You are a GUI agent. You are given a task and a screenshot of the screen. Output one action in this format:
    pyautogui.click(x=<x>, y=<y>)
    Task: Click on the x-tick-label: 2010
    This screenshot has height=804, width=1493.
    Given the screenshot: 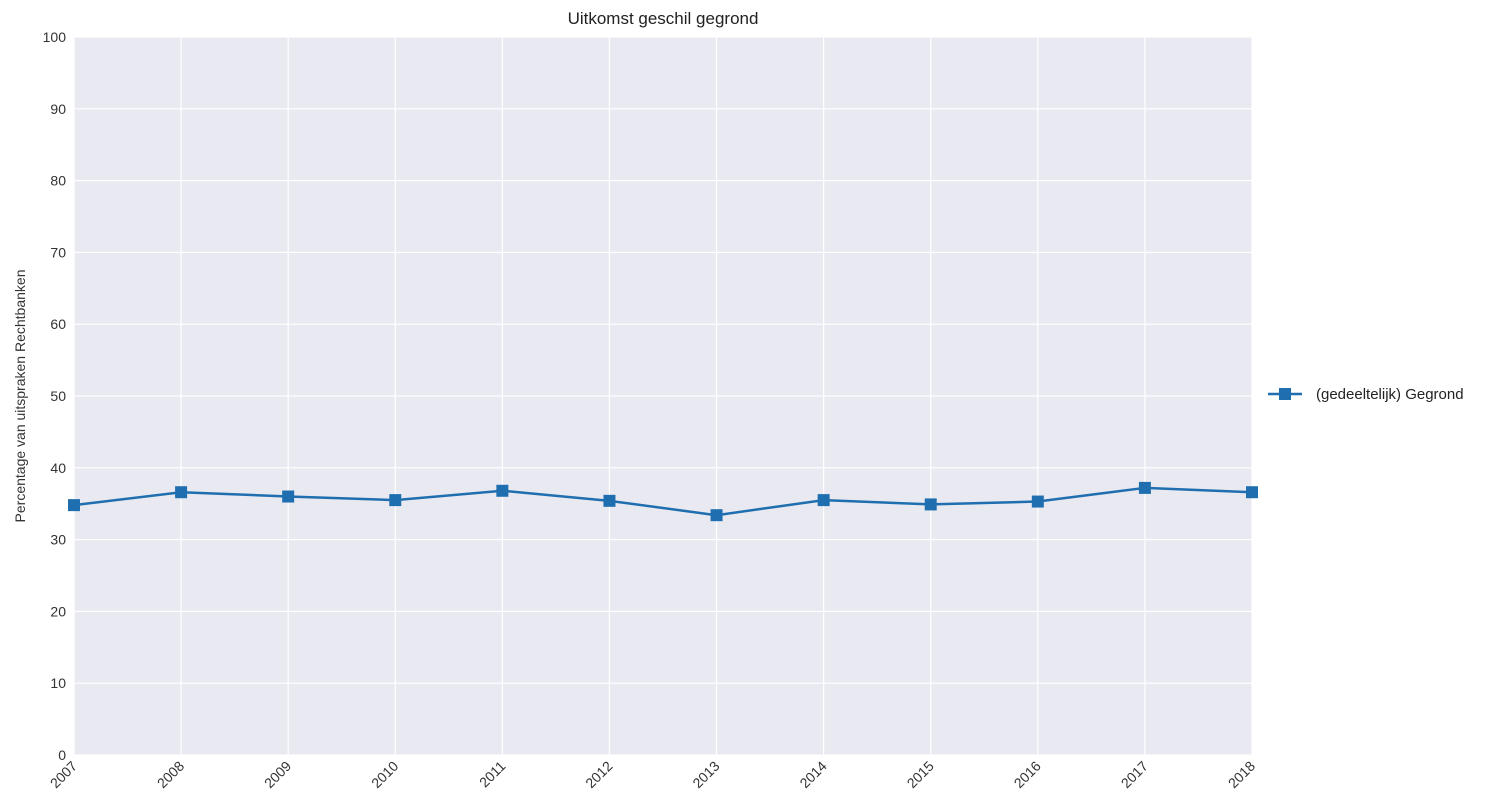 What is the action you would take?
    pyautogui.click(x=384, y=774)
    